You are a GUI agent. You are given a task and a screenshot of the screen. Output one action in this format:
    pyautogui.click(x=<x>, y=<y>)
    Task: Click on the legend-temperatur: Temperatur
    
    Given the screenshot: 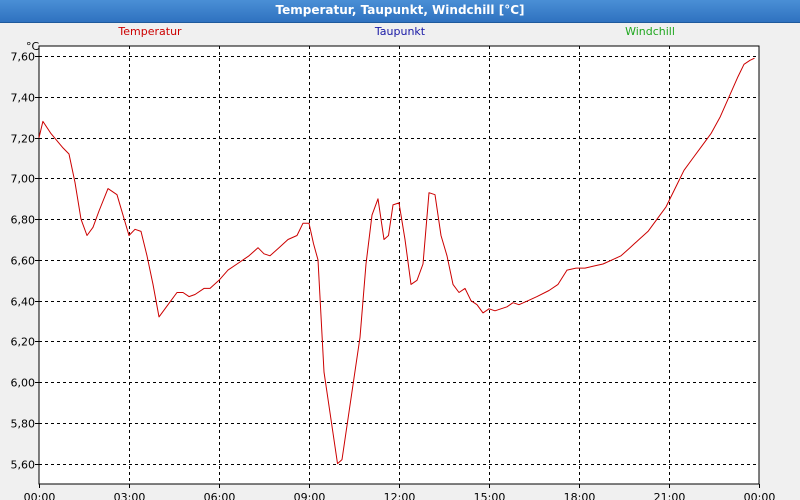 What is the action you would take?
    pyautogui.click(x=150, y=31)
    